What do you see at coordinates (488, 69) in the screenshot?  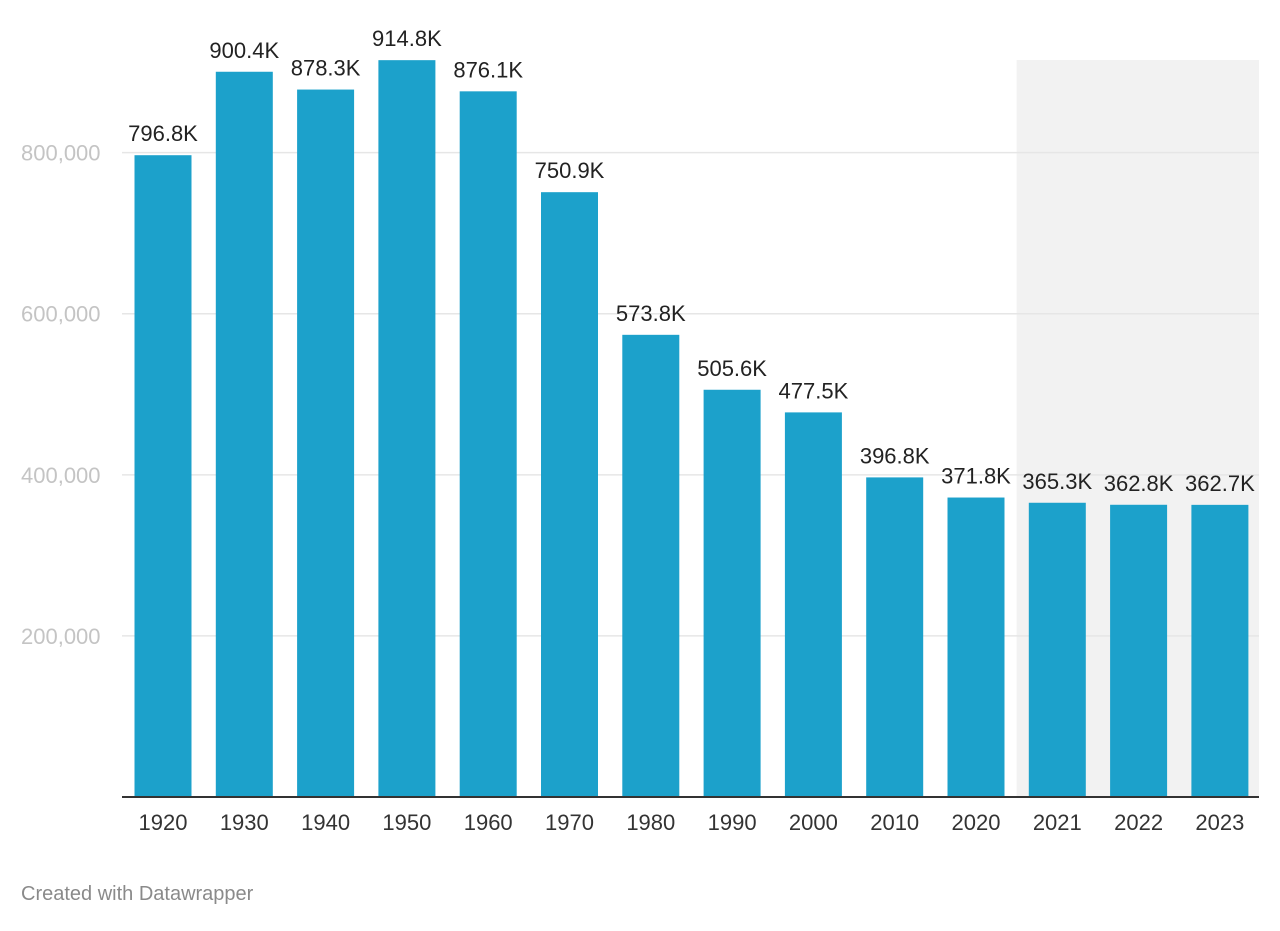 I see `data-label: 876.1K` at bounding box center [488, 69].